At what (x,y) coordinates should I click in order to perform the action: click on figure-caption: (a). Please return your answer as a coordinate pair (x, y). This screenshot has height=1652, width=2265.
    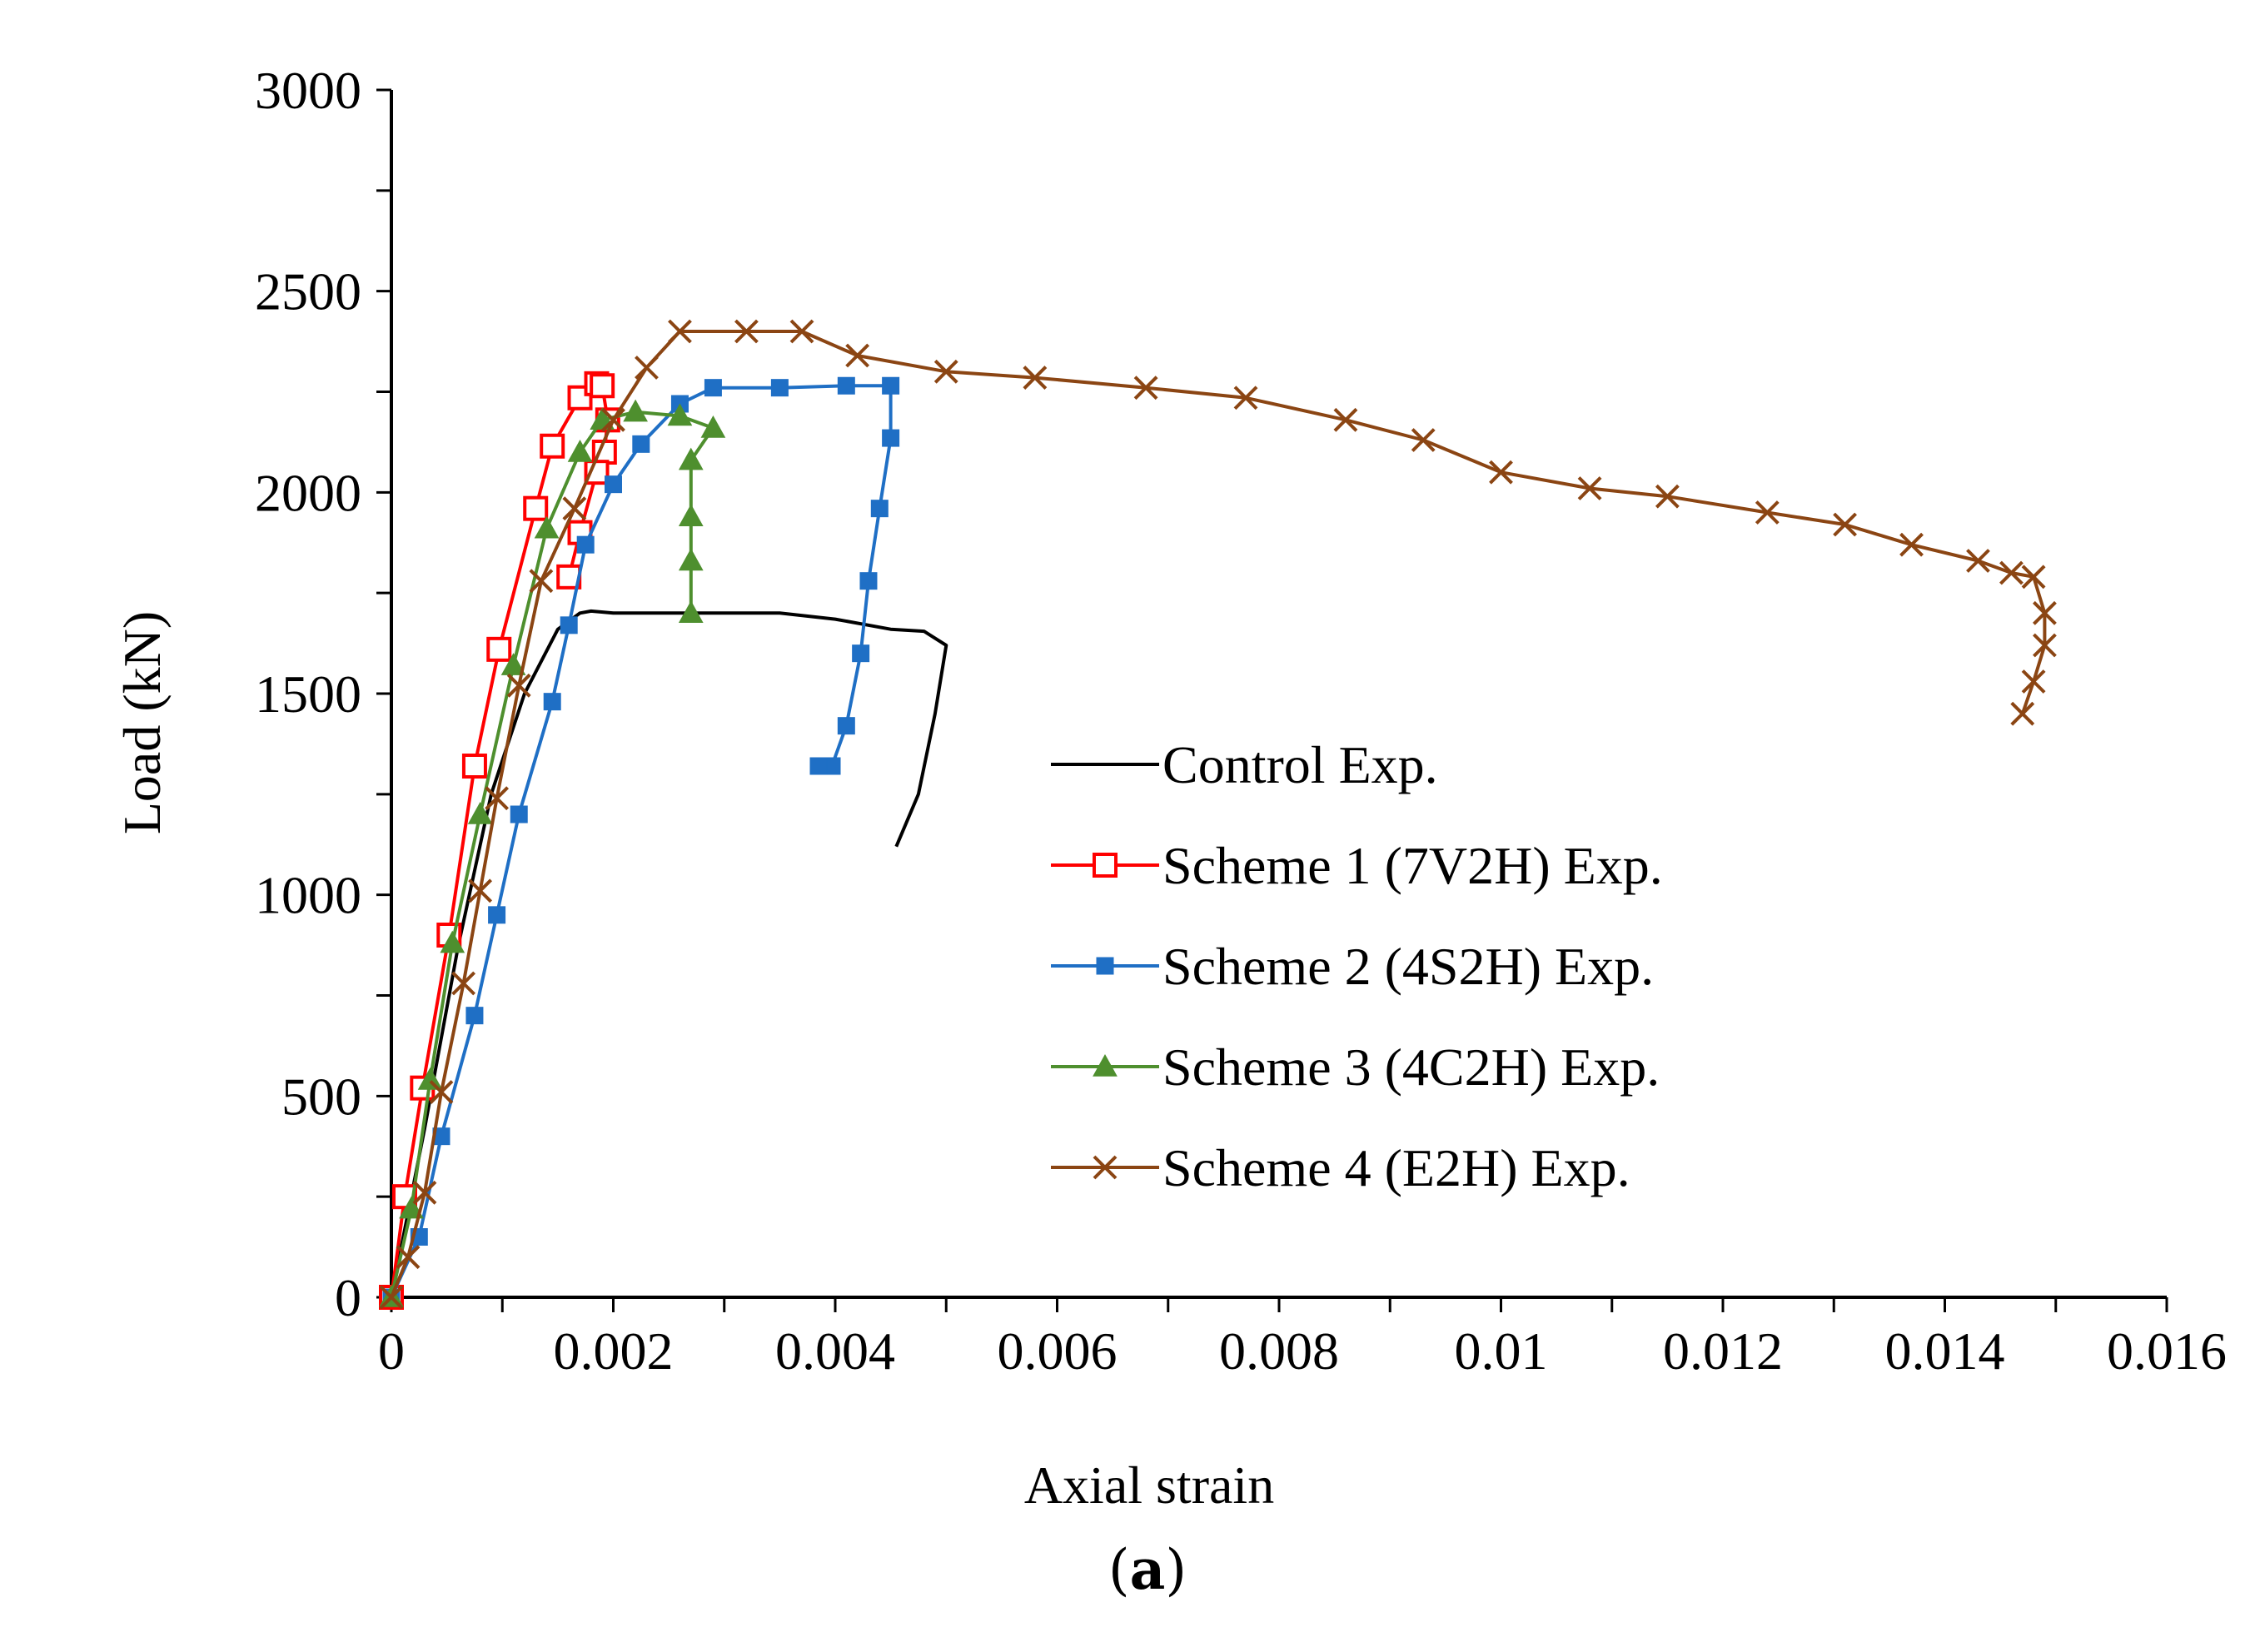
    Looking at the image, I should click on (1147, 1570).